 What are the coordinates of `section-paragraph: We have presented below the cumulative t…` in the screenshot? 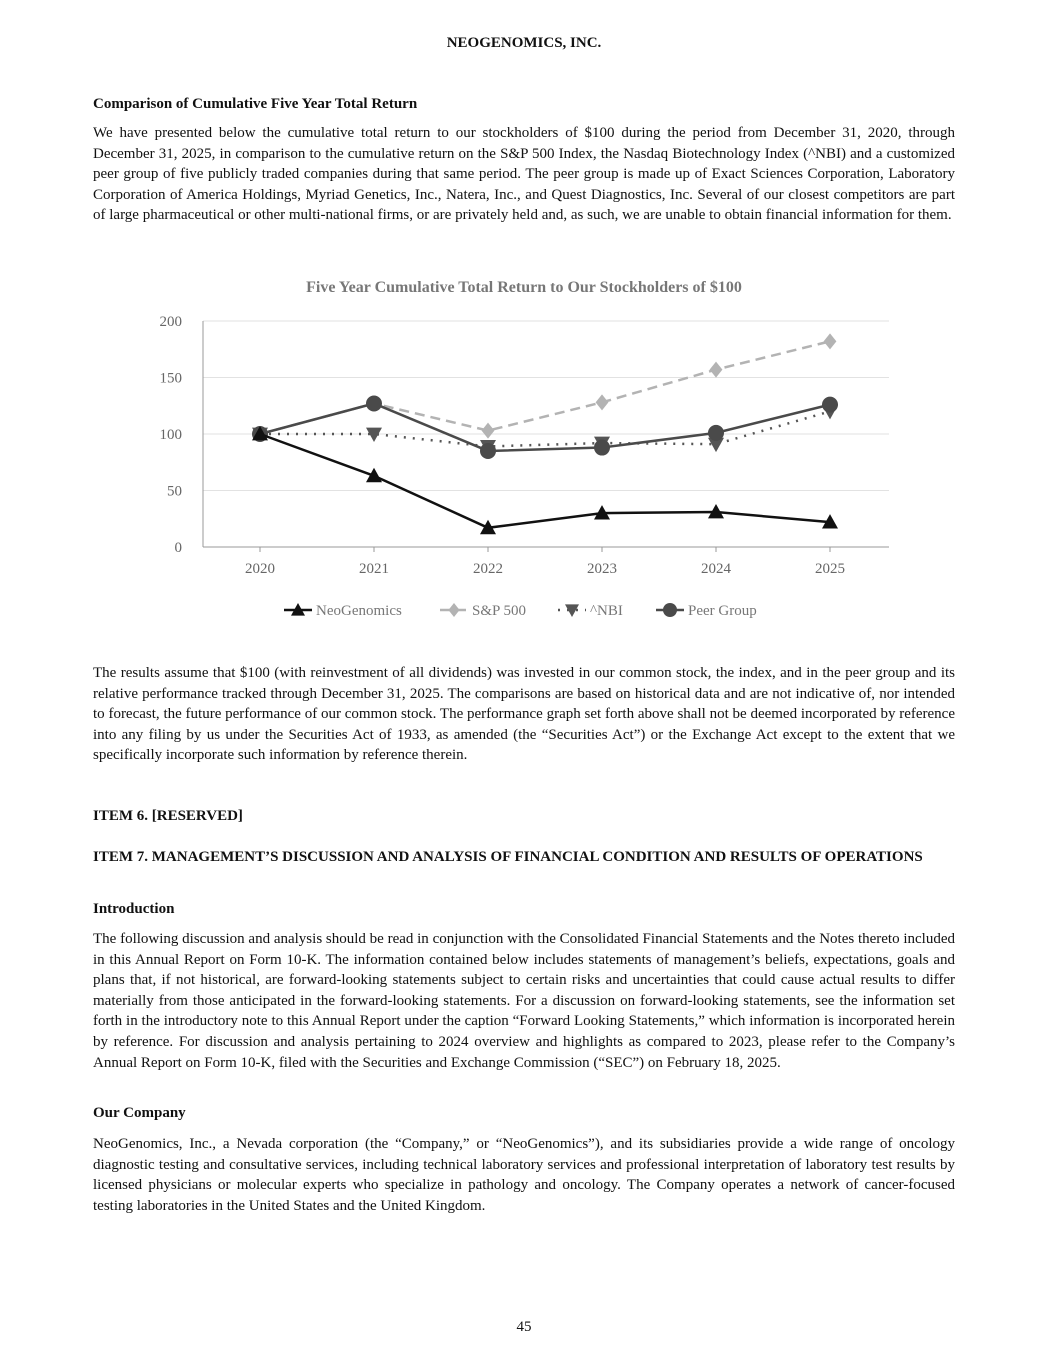 It's located at (524, 174).